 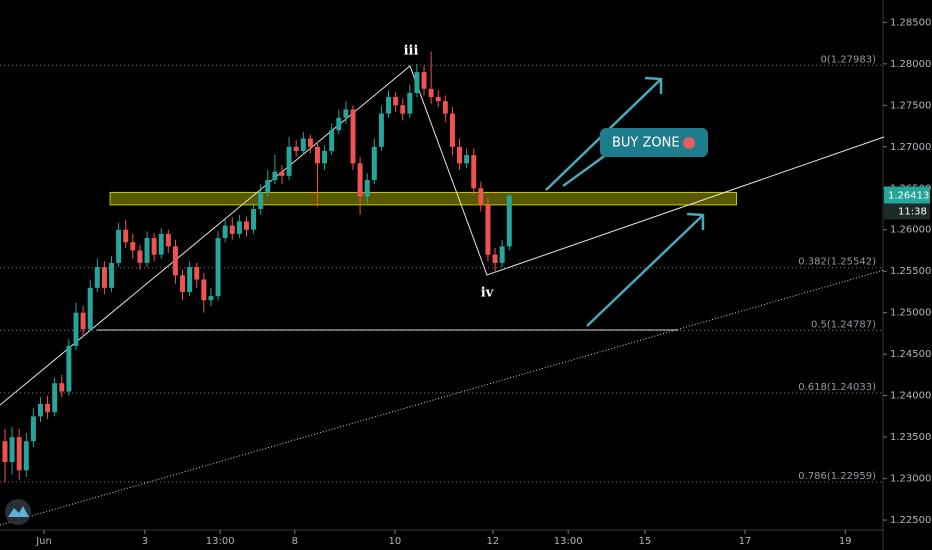 What do you see at coordinates (745, 541) in the screenshot?
I see `x-tick-label: 17` at bounding box center [745, 541].